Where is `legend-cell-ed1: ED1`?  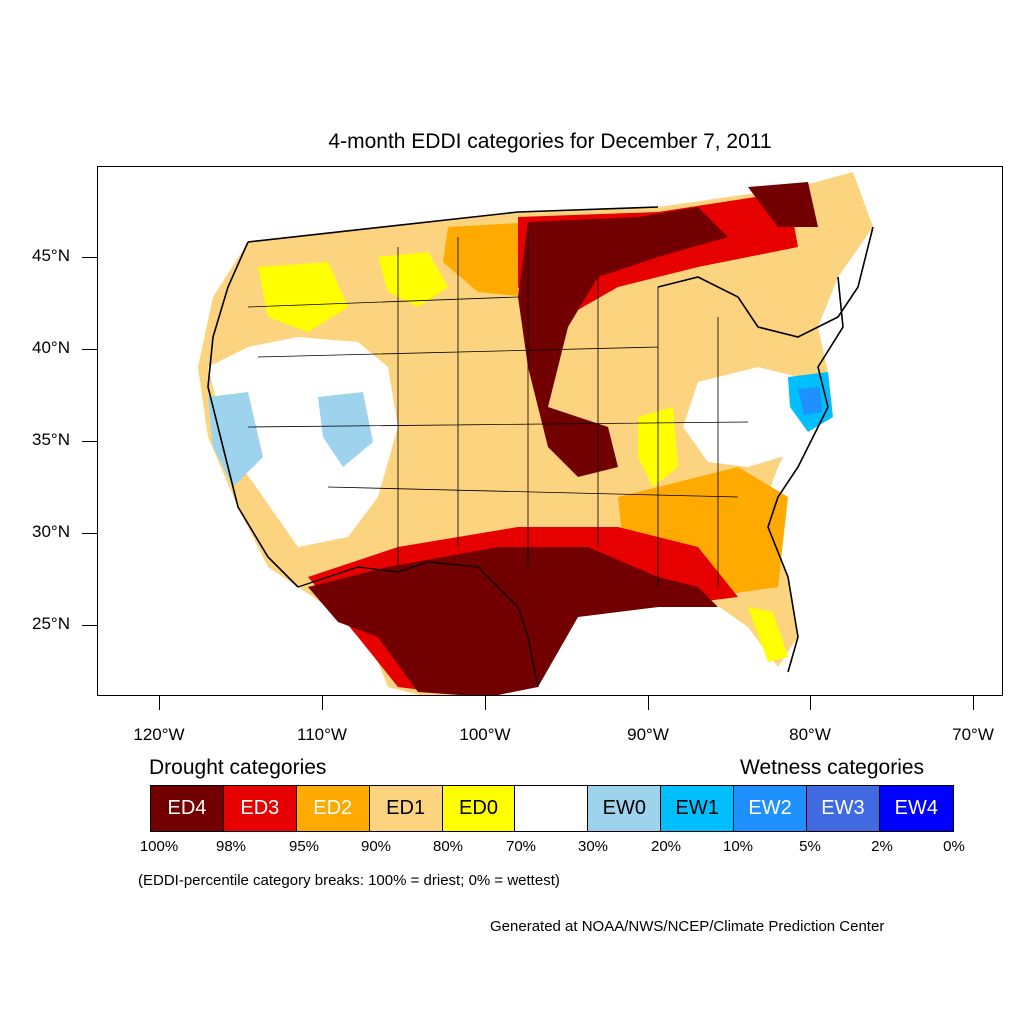 legend-cell-ed1: ED1 is located at coordinates (406, 808).